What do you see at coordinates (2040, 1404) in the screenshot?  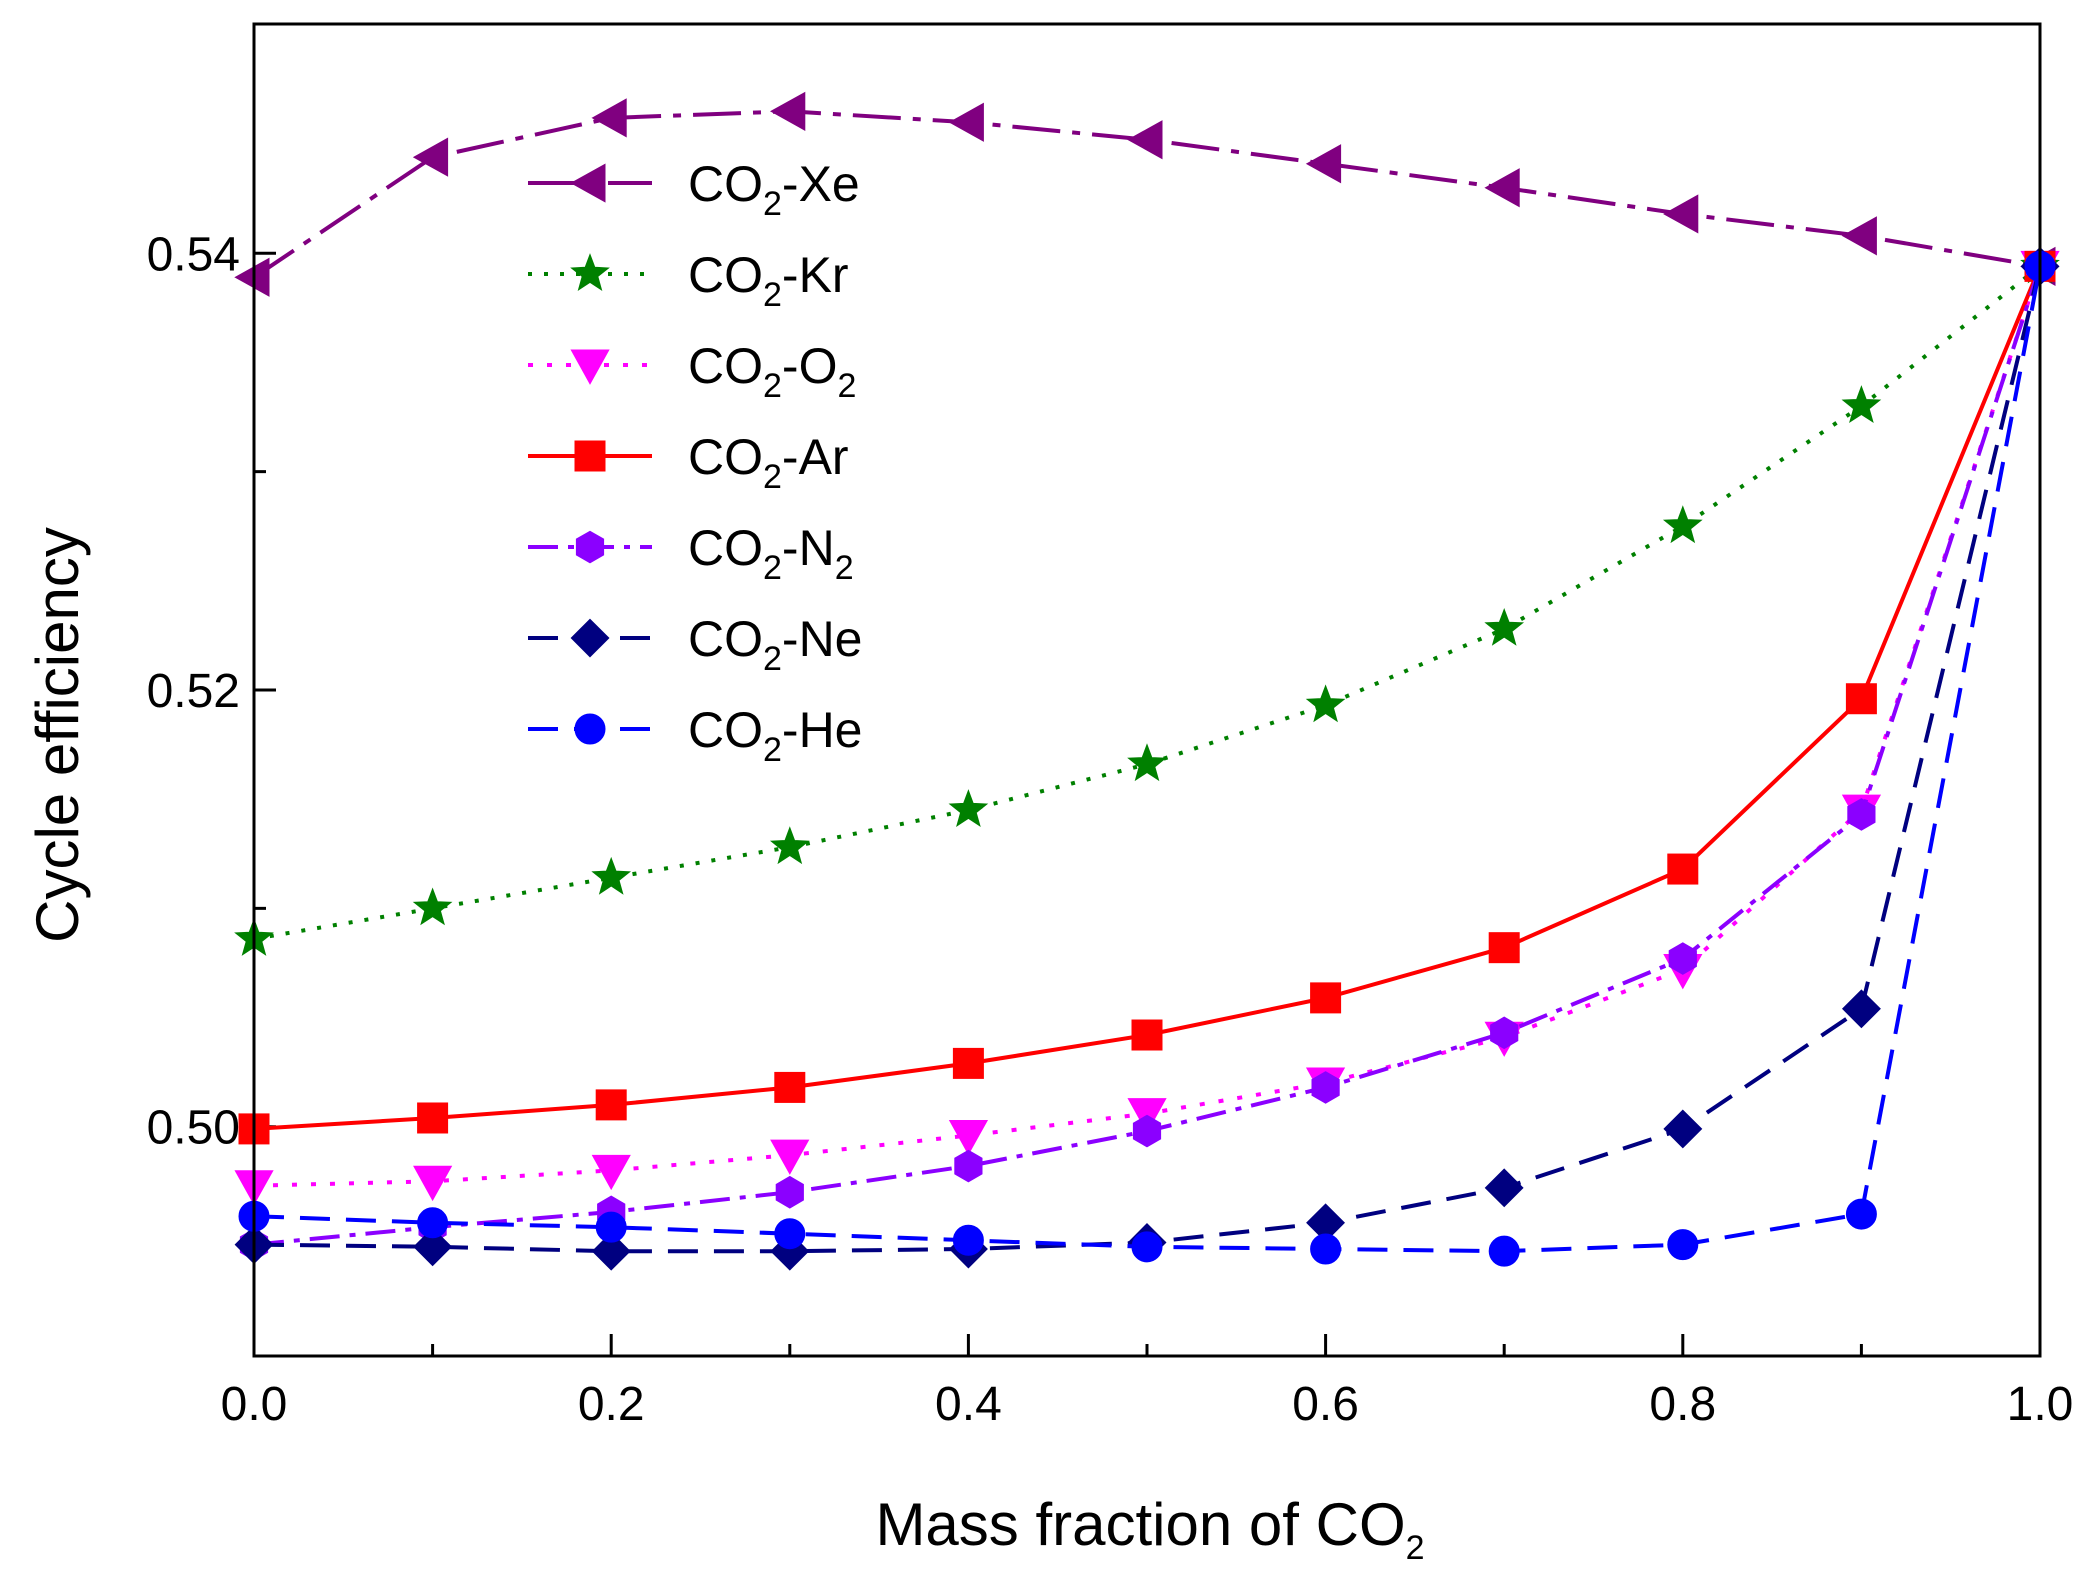 I see `x-tick-label: 1.0` at bounding box center [2040, 1404].